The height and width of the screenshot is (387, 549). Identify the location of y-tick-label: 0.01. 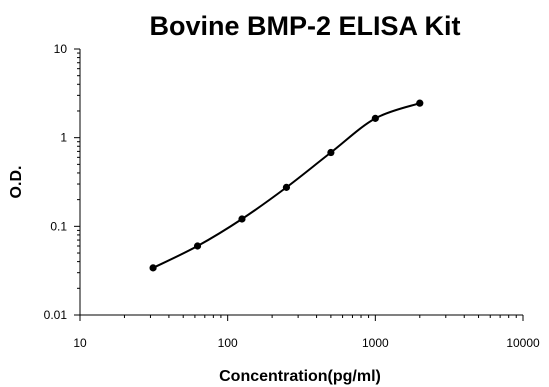
(56, 315).